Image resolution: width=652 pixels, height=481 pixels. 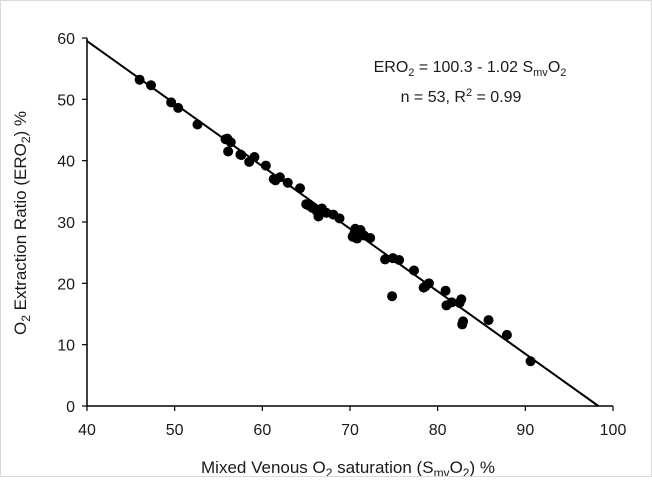 What do you see at coordinates (87, 430) in the screenshot?
I see `x-tick-label: 40` at bounding box center [87, 430].